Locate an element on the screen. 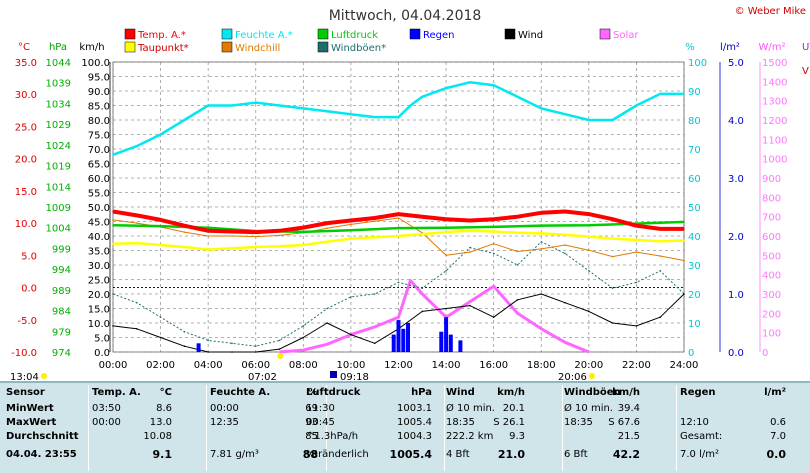  pressure-tick-label: 1044 is located at coordinates (58, 63).